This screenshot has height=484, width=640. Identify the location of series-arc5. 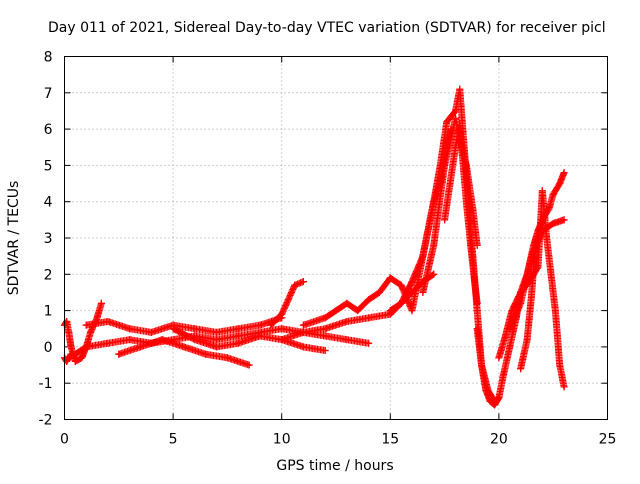
(184, 352).